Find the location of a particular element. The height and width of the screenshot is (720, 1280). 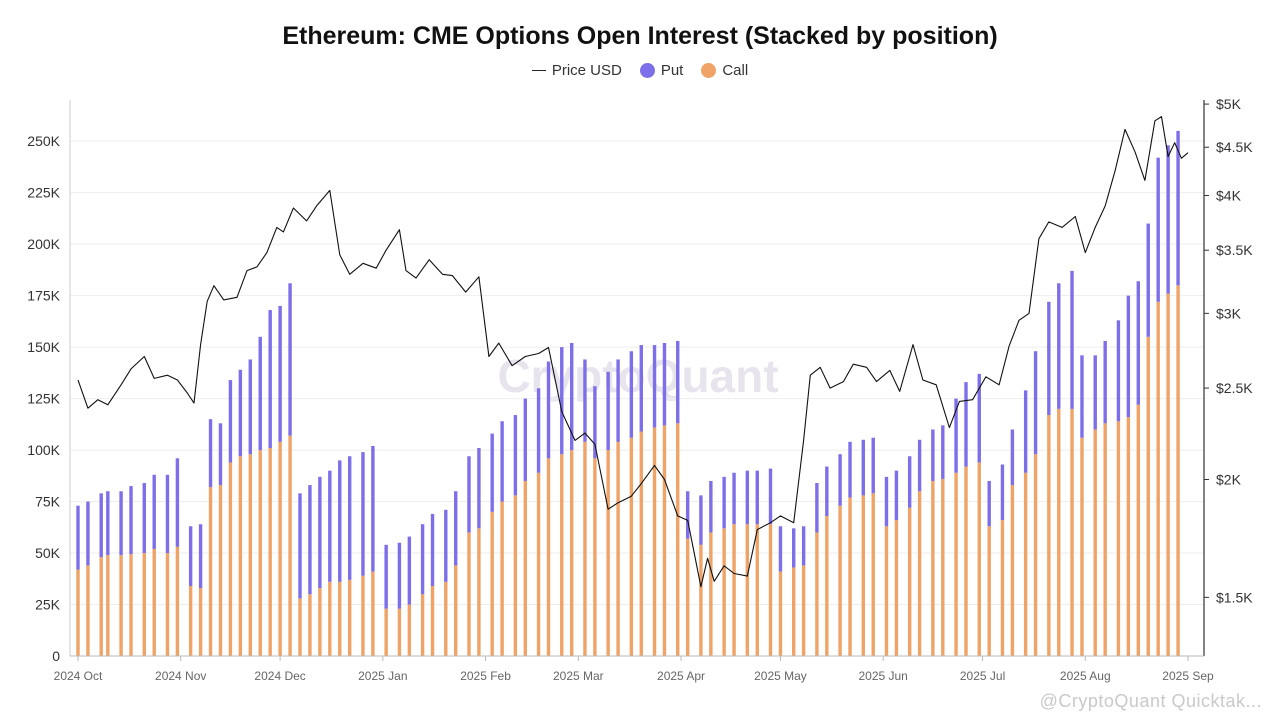

x-tick-label: 2025 May is located at coordinates (780, 676).